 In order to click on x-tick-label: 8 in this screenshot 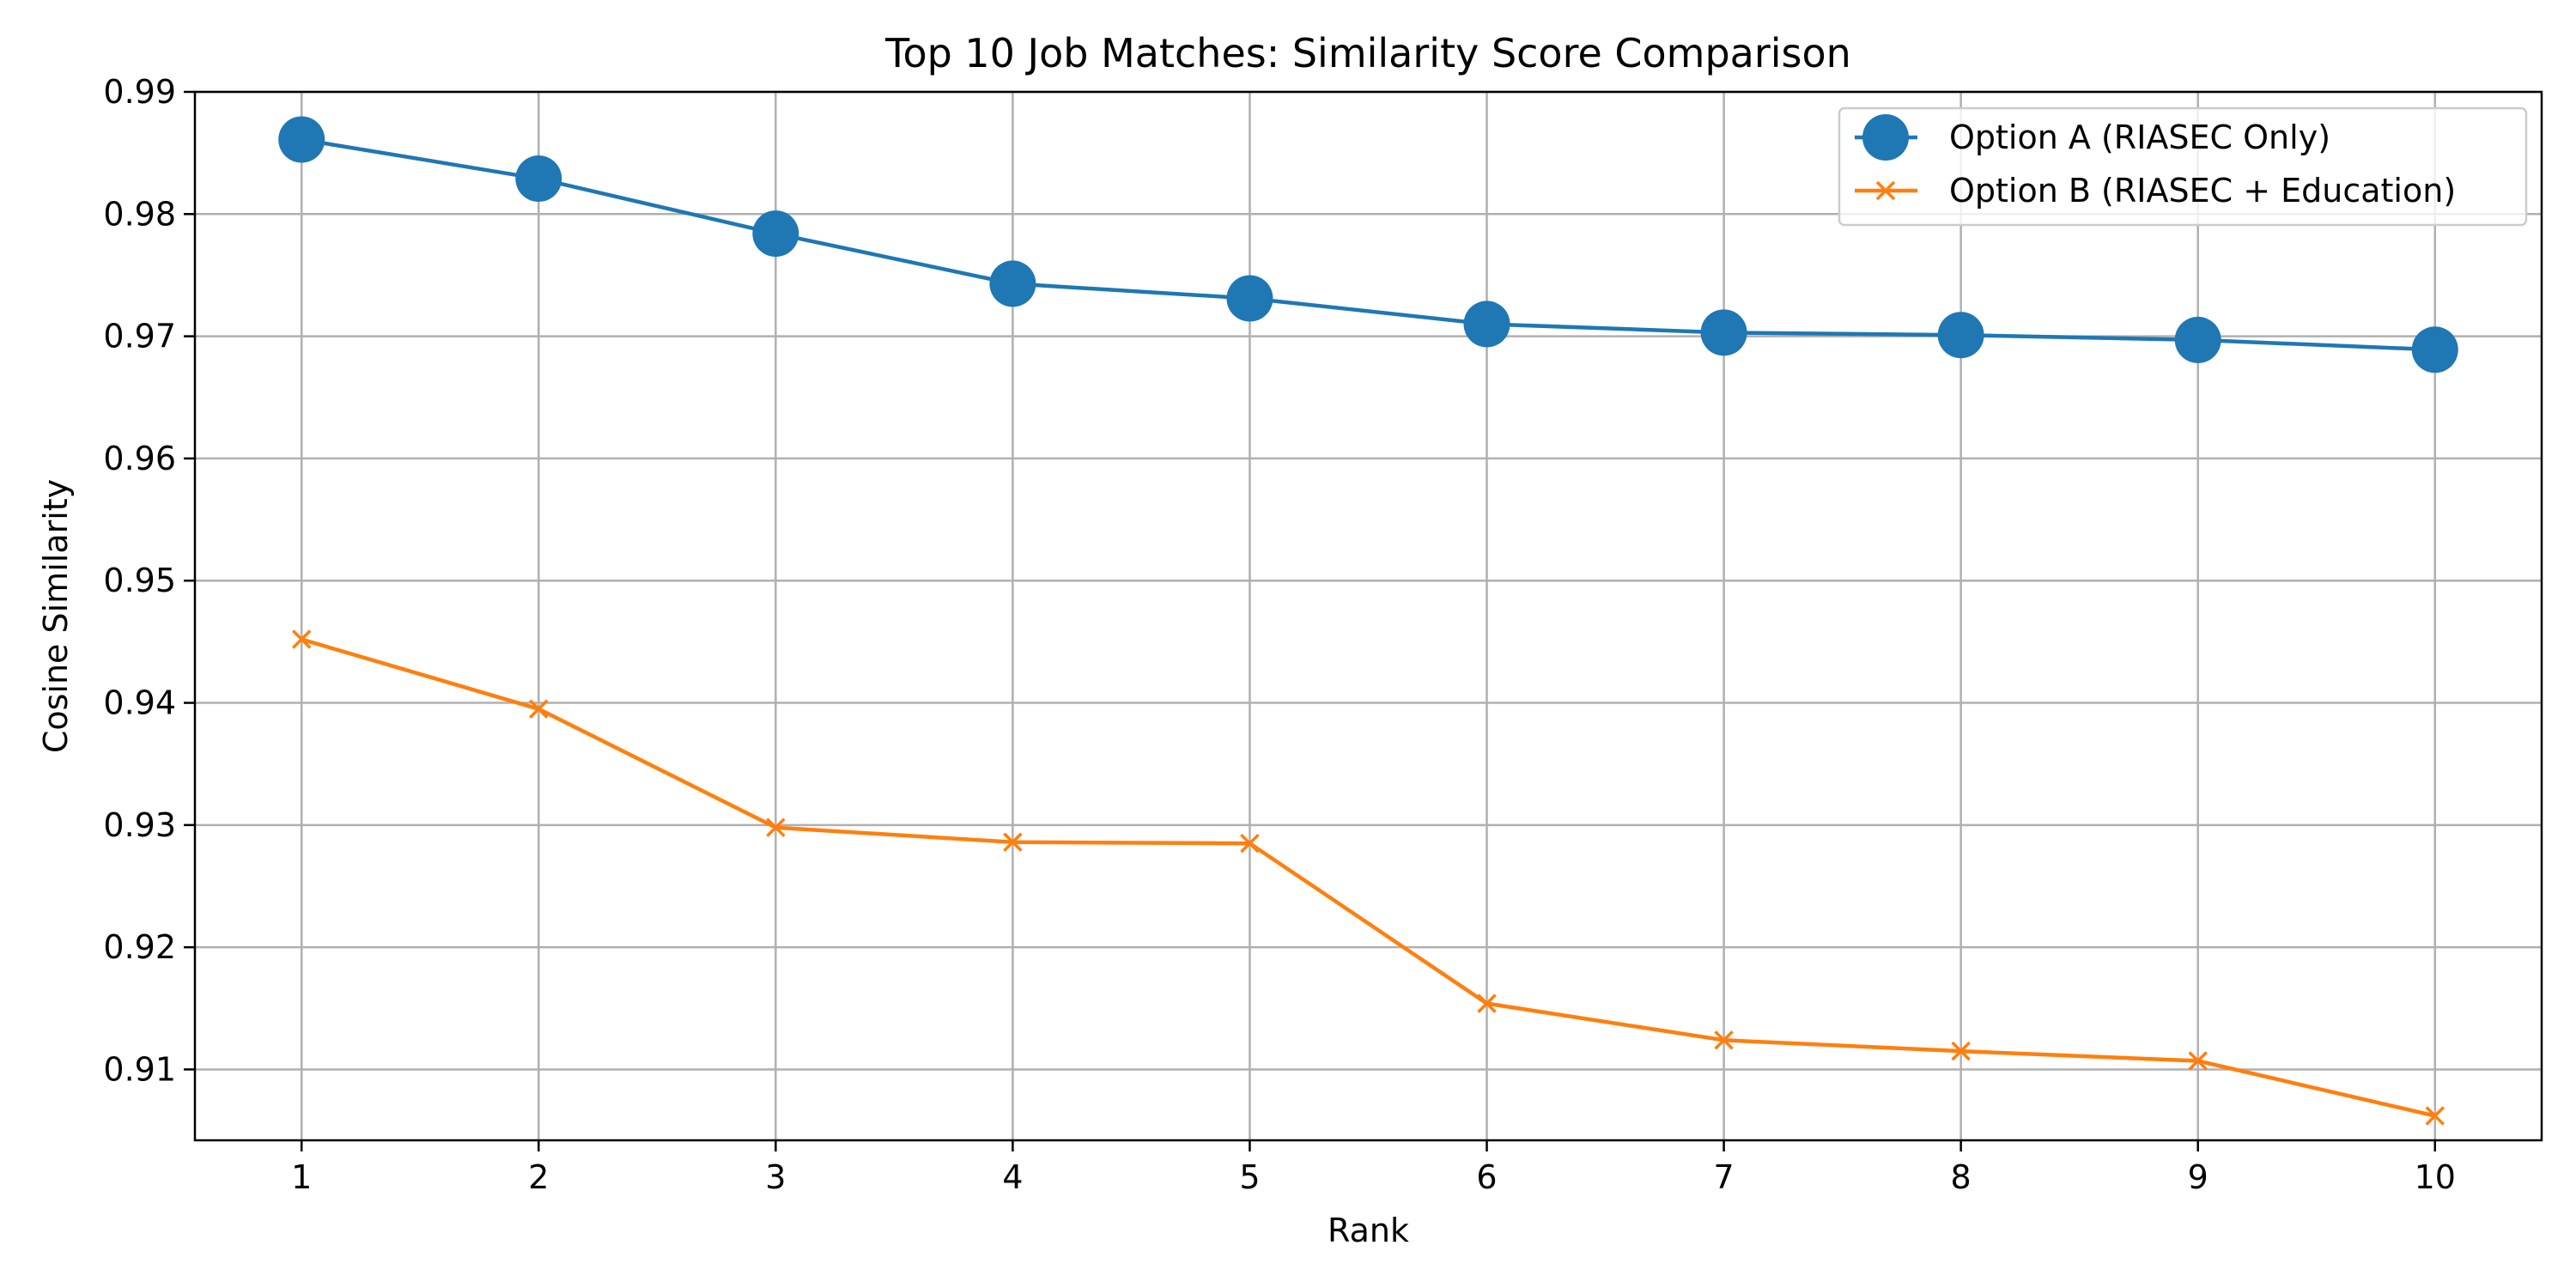, I will do `click(1961, 1177)`.